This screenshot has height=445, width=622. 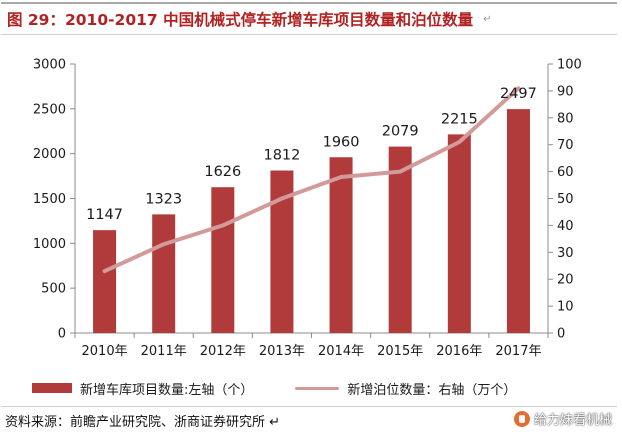 What do you see at coordinates (164, 351) in the screenshot?
I see `x-tick-label: 2011年` at bounding box center [164, 351].